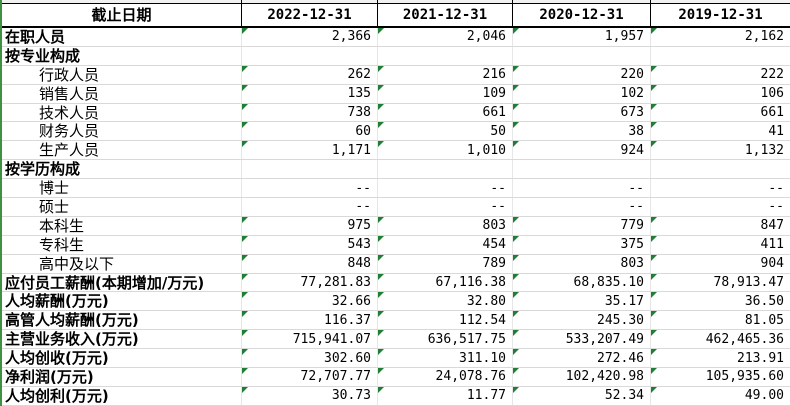 The image size is (790, 406). I want to click on value-cell: 72,707.77, so click(310, 377).